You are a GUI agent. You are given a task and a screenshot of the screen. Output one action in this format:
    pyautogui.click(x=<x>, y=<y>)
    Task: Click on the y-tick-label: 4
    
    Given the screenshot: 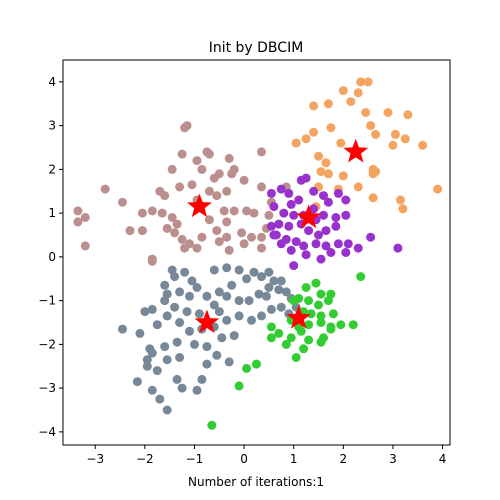 What is the action you would take?
    pyautogui.click(x=52, y=82)
    